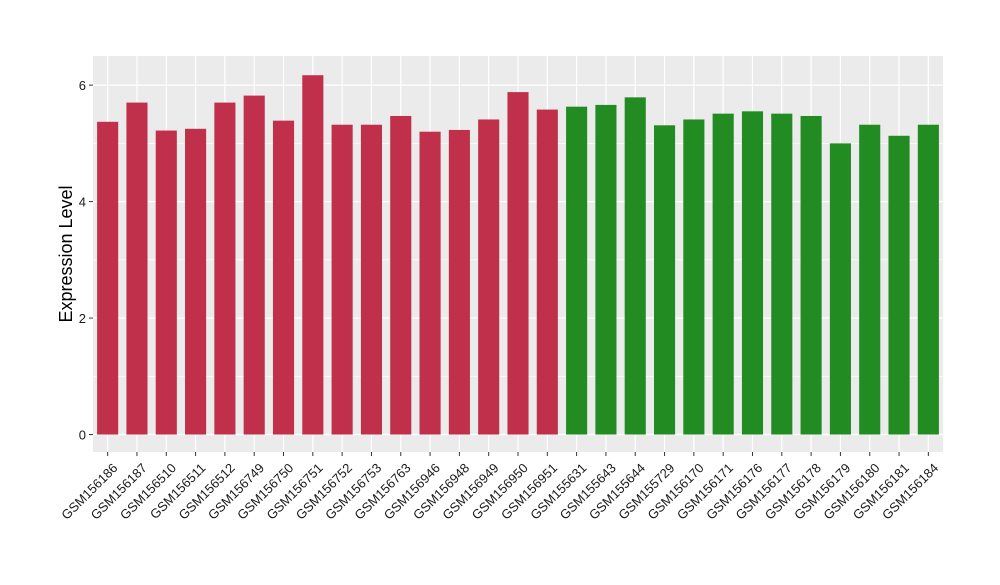 Image resolution: width=1000 pixels, height=585 pixels. What do you see at coordinates (694, 277) in the screenshot?
I see `bar-GSM156170` at bounding box center [694, 277].